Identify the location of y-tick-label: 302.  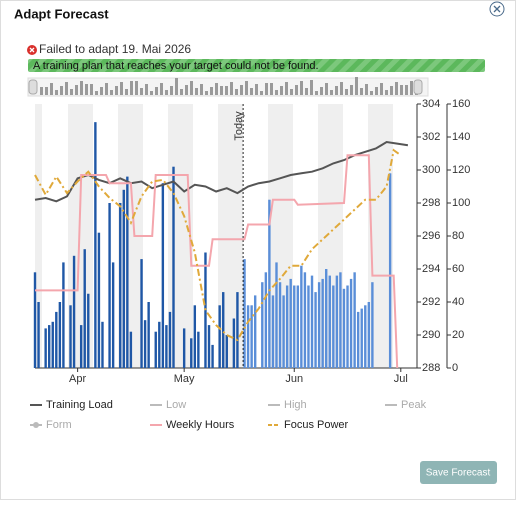
(431, 137).